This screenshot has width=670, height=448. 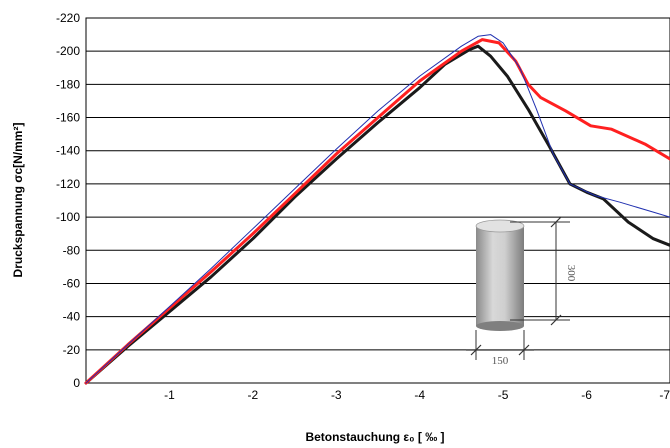 I want to click on y-tick-label: -160, so click(x=68, y=118).